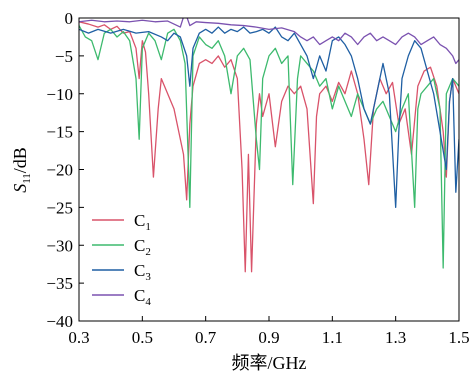 The width and height of the screenshot is (473, 376). Describe the element at coordinates (142, 222) in the screenshot. I see `legend-label-c1: C1` at that location.